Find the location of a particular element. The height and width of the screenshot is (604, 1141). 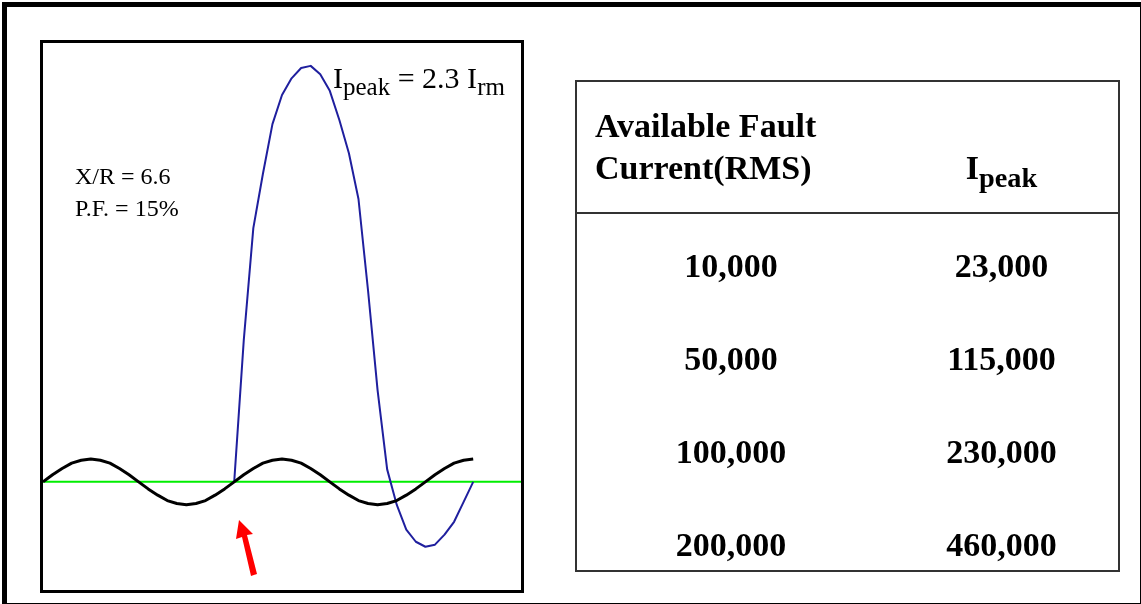

annotation: I$_{peak}$ = 2.3 I$_{rm}$ is located at coordinates (419, 81).